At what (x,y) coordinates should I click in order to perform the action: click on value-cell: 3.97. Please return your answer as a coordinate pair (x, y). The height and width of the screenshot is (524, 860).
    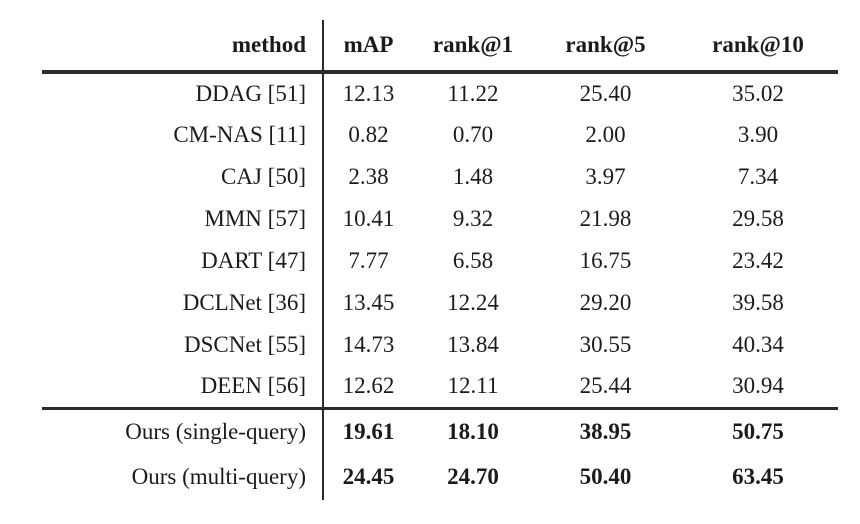
    Looking at the image, I should click on (605, 176).